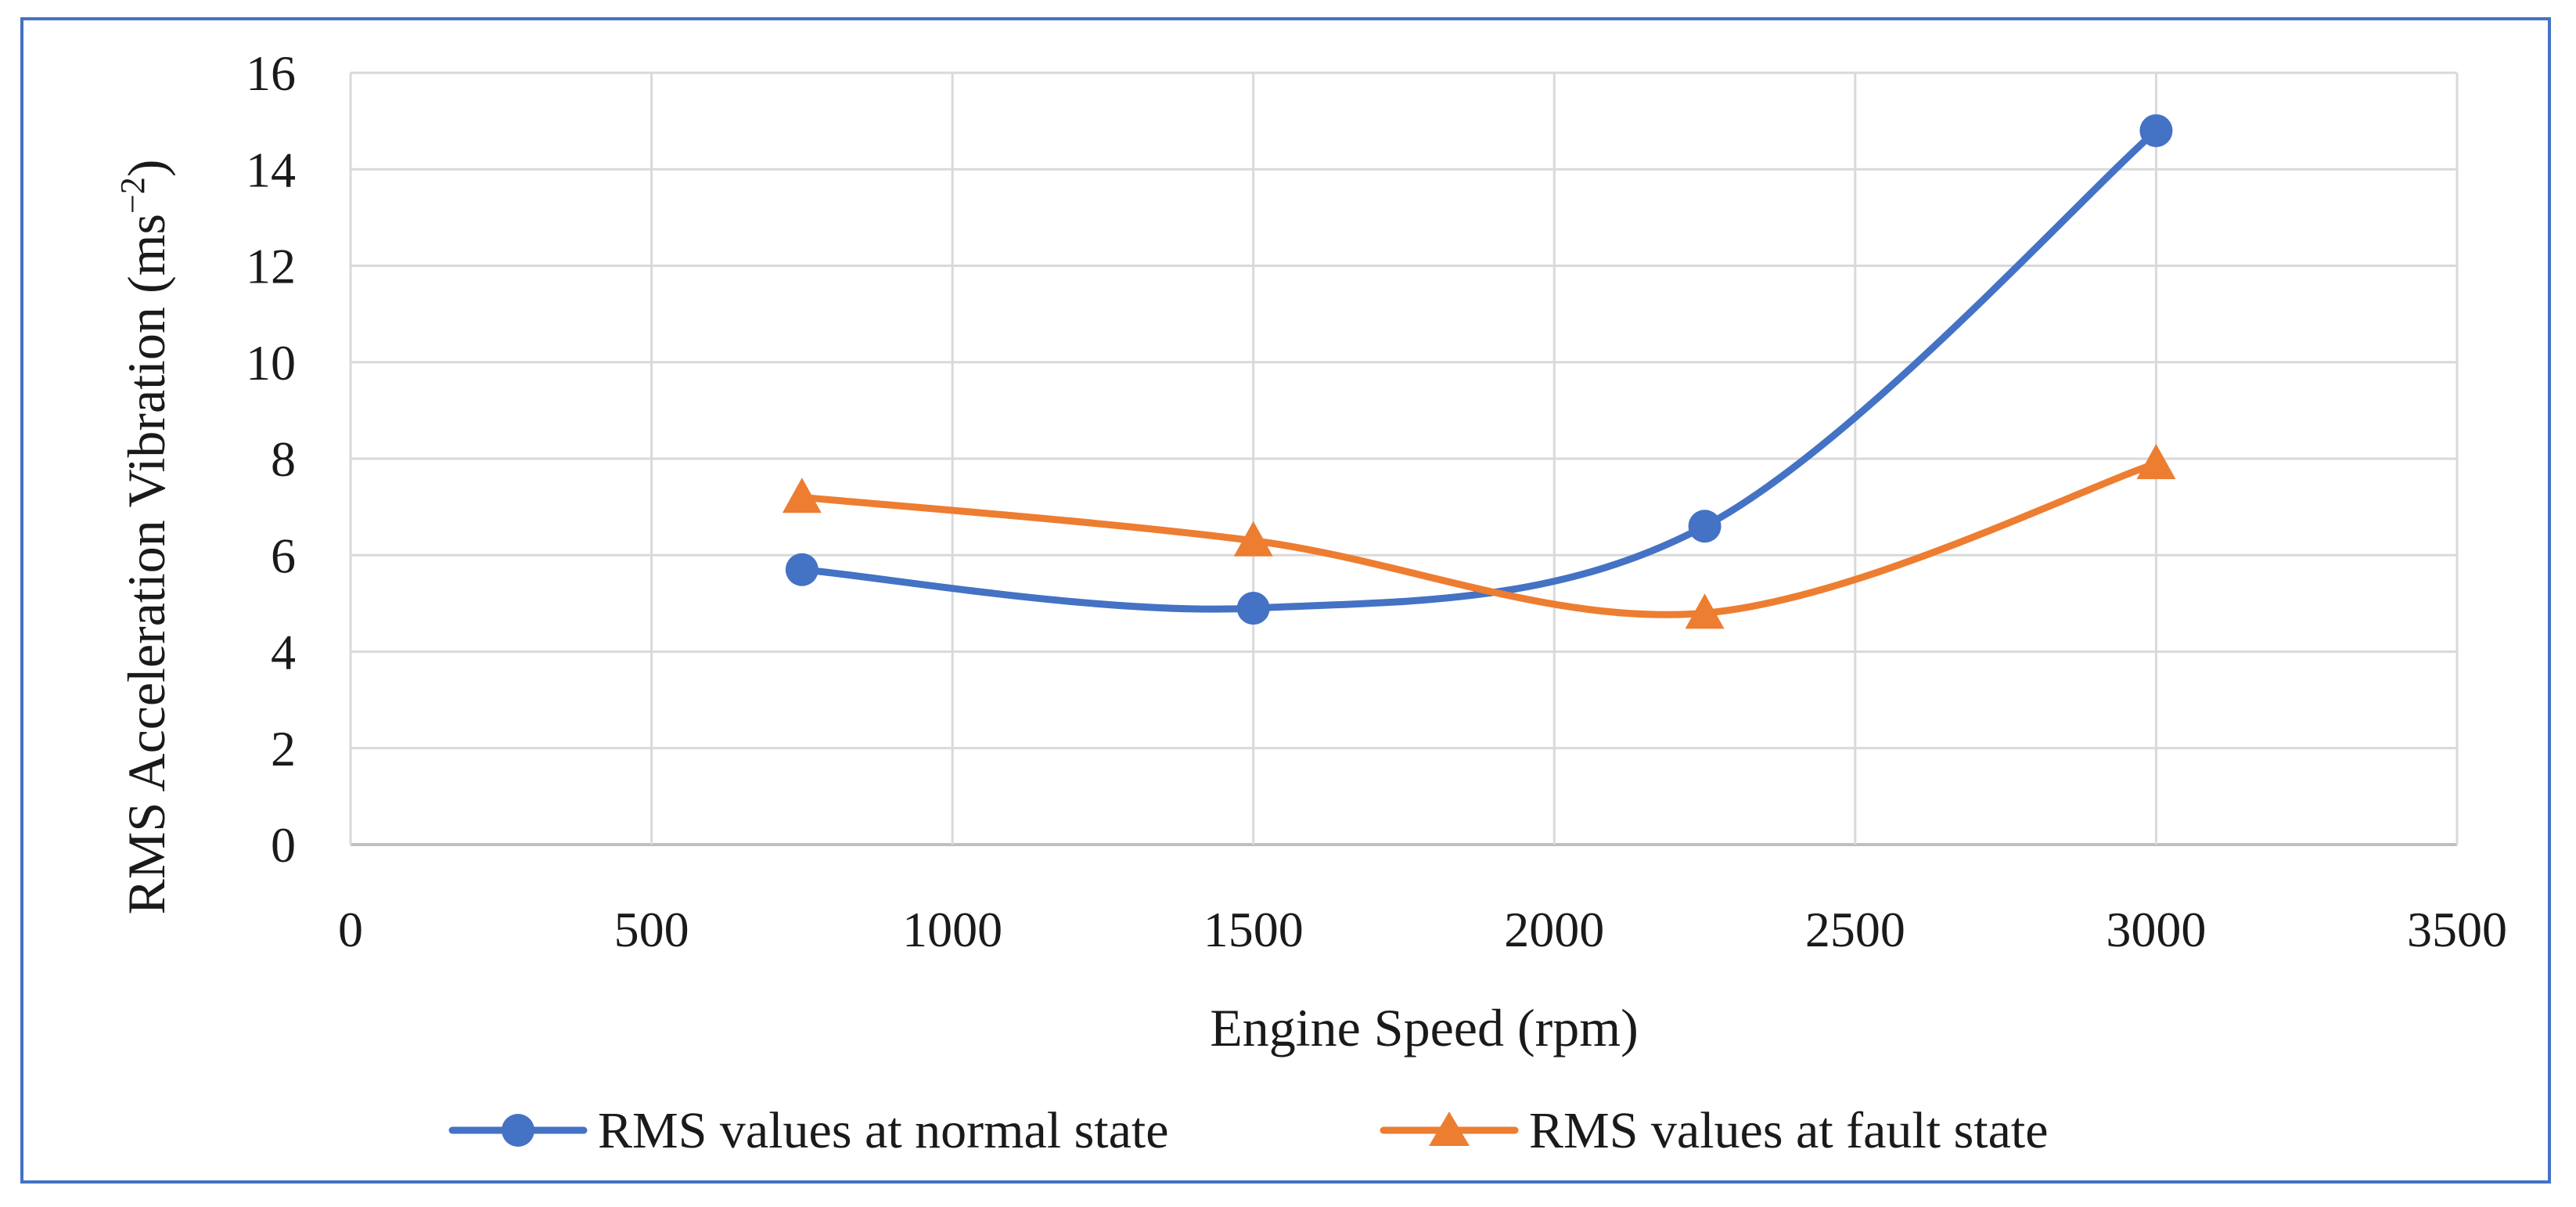 This screenshot has height=1207, width=2576. What do you see at coordinates (271, 169) in the screenshot?
I see `y-tick-label-14: 14` at bounding box center [271, 169].